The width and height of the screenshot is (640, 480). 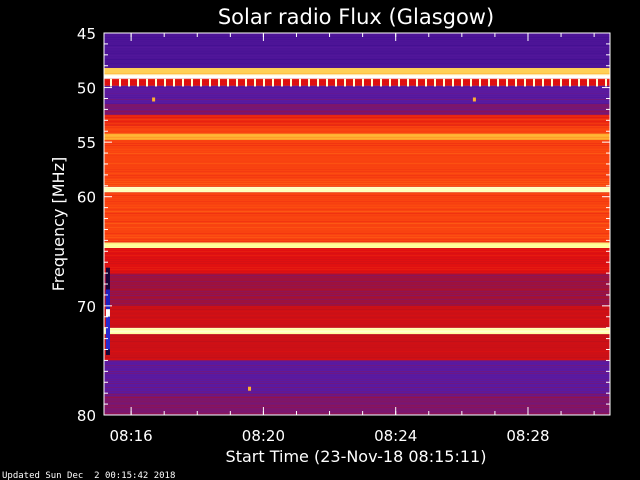 I want to click on y-tick-label: 70, so click(x=86, y=307).